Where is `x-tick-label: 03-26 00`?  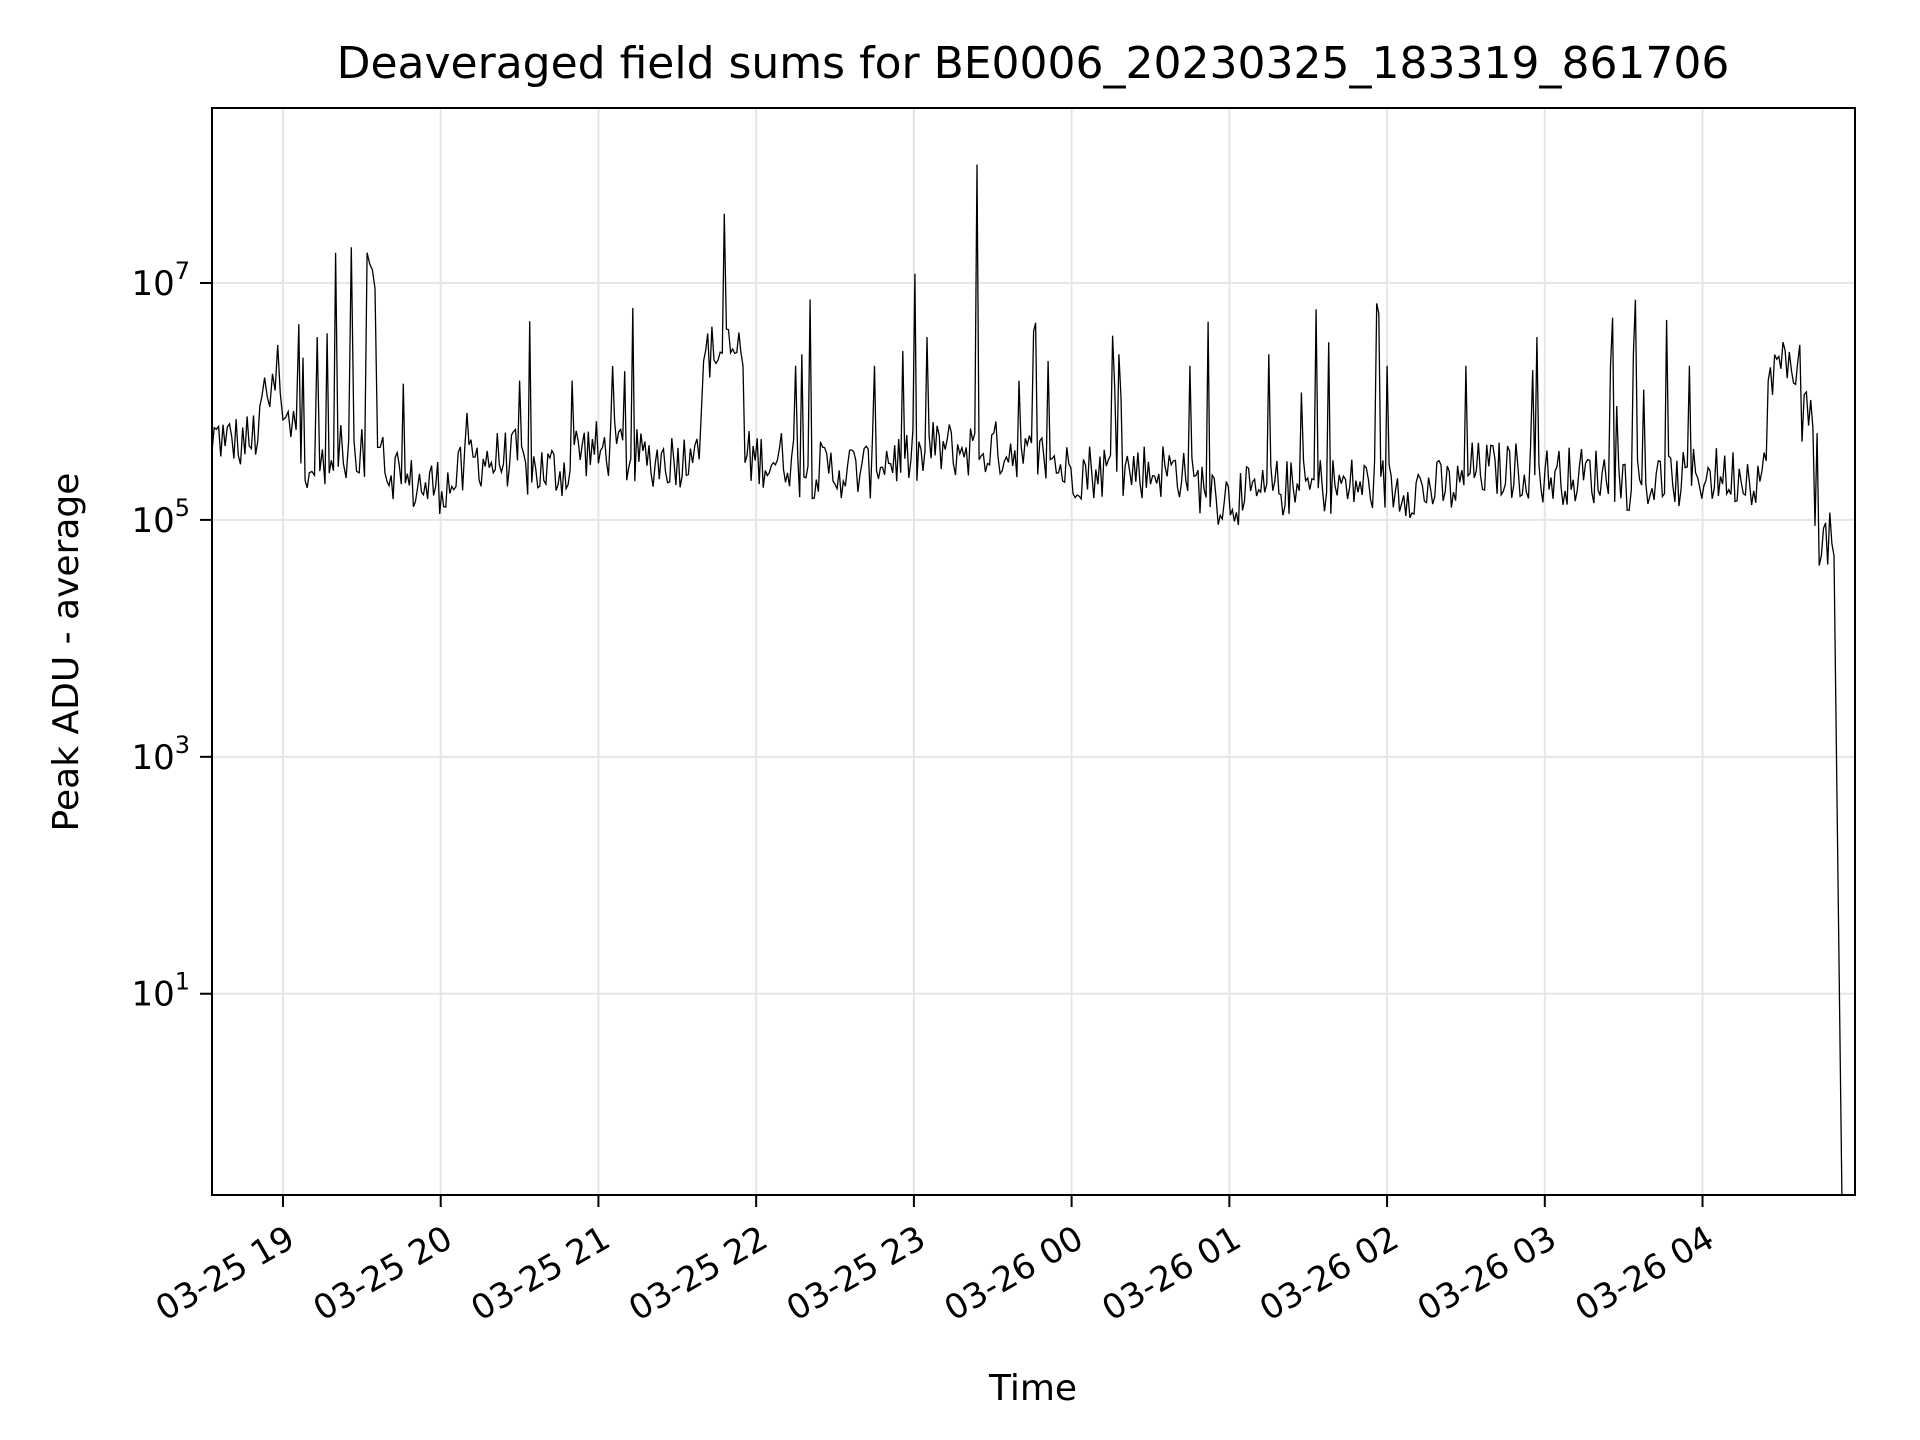 x-tick-label: 03-26 00 is located at coordinates (1014, 1273).